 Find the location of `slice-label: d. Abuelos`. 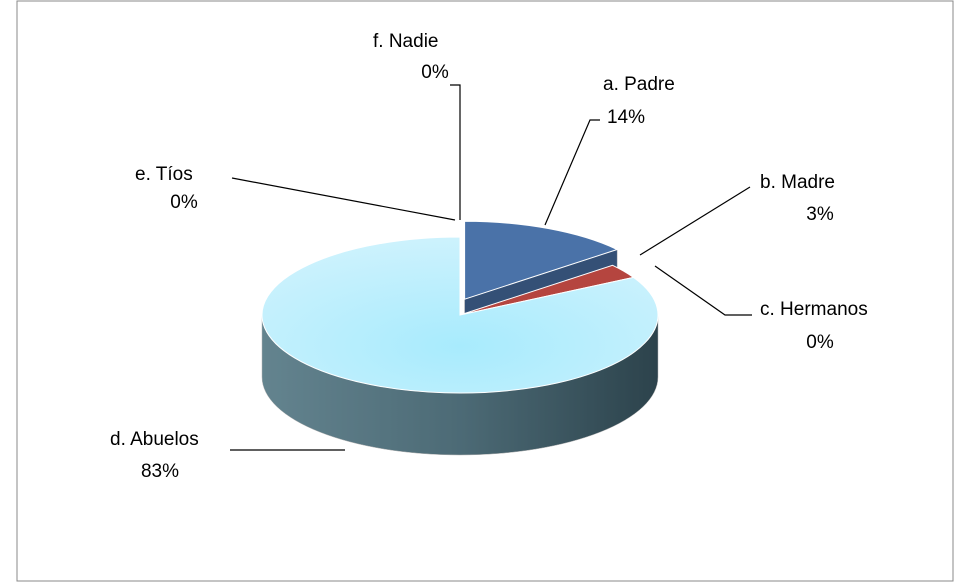

slice-label: d. Abuelos is located at coordinates (154, 439).